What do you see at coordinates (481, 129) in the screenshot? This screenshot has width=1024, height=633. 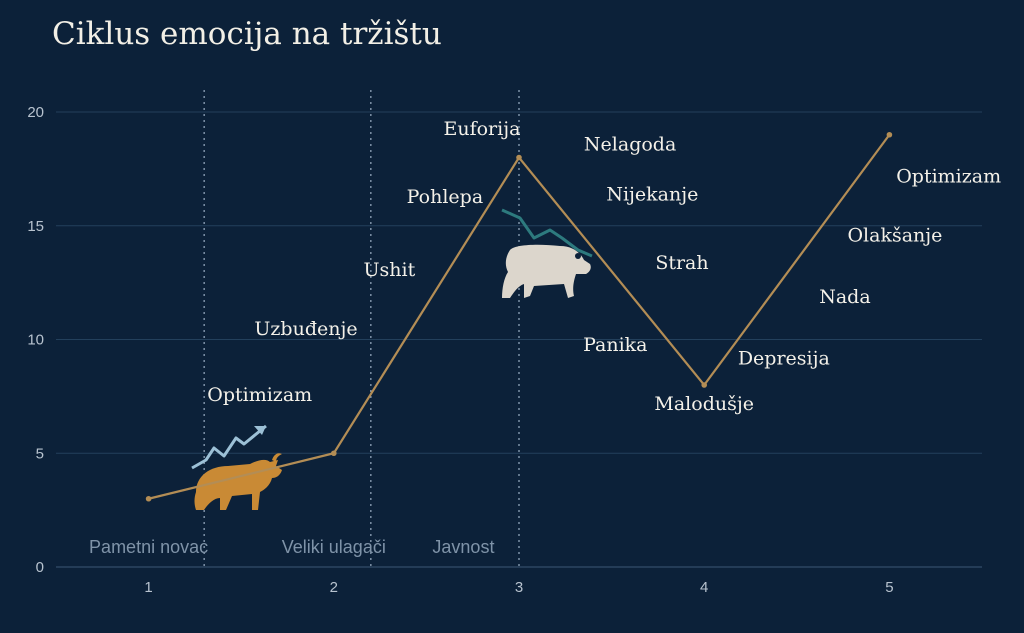 I see `emotion-label: Euforija` at bounding box center [481, 129].